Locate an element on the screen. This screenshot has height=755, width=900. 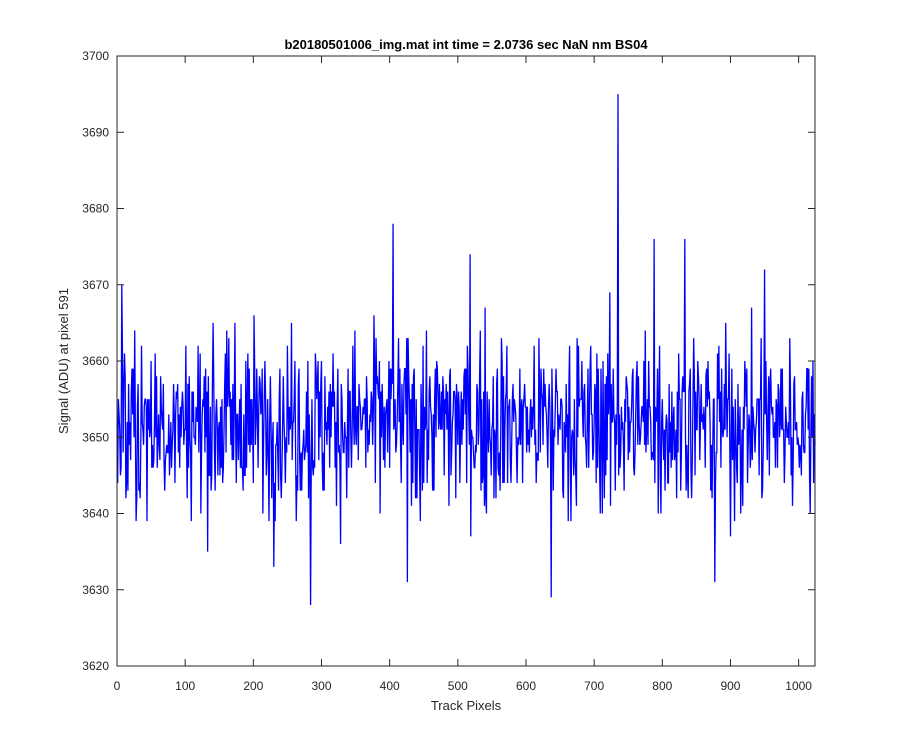
x-tick-label: 800 is located at coordinates (662, 686).